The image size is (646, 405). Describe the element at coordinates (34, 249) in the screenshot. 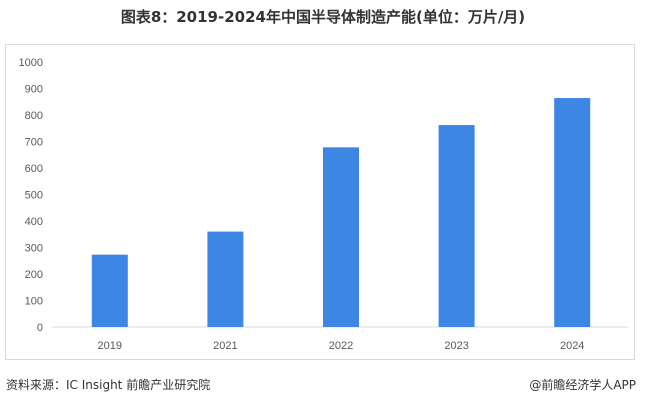

I see `y-tick-label: 300` at that location.